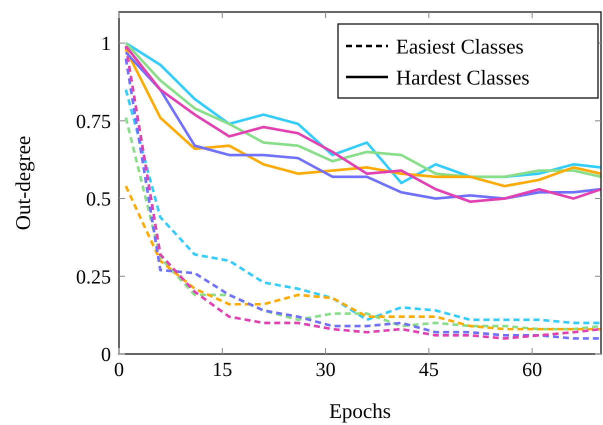  Describe the element at coordinates (428, 370) in the screenshot. I see `x-tick-label: 45` at that location.